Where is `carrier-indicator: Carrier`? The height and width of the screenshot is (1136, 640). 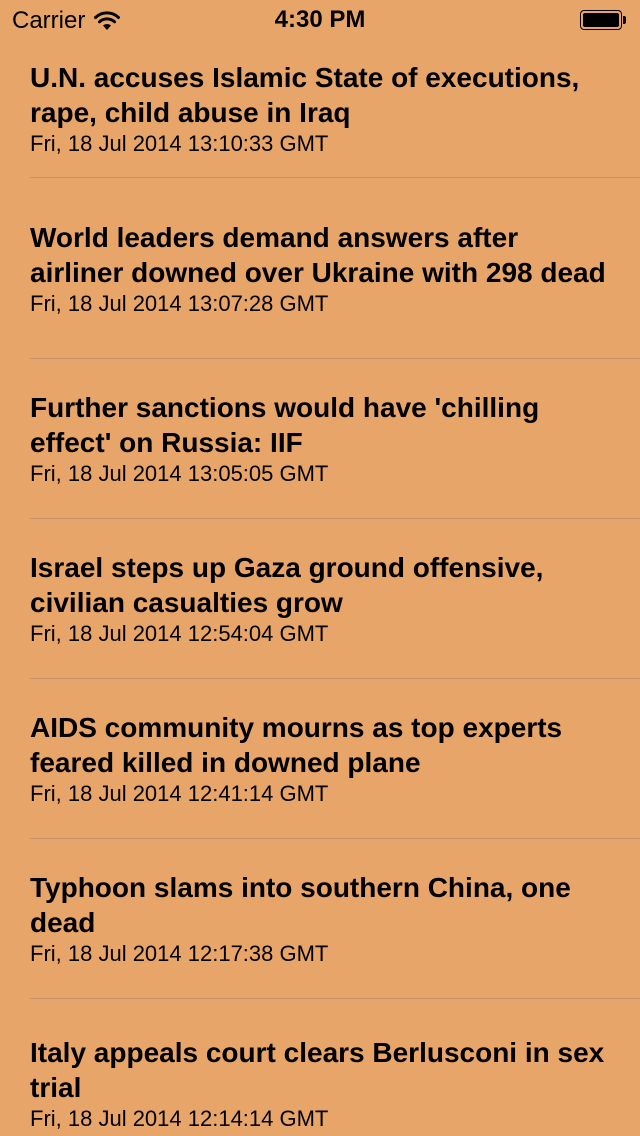 carrier-indicator: Carrier is located at coordinates (66, 21).